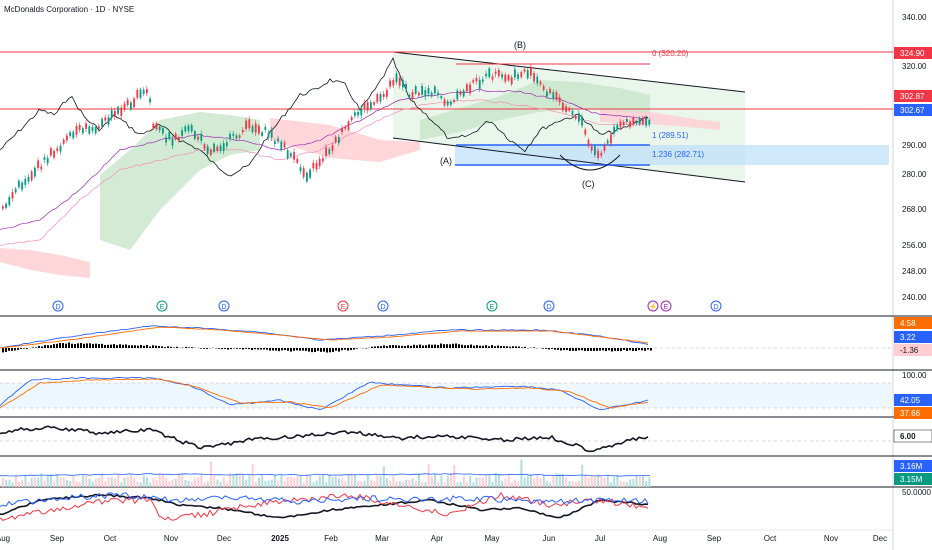 The width and height of the screenshot is (932, 550). What do you see at coordinates (600, 538) in the screenshot?
I see `time-axis-label: Jul` at bounding box center [600, 538].